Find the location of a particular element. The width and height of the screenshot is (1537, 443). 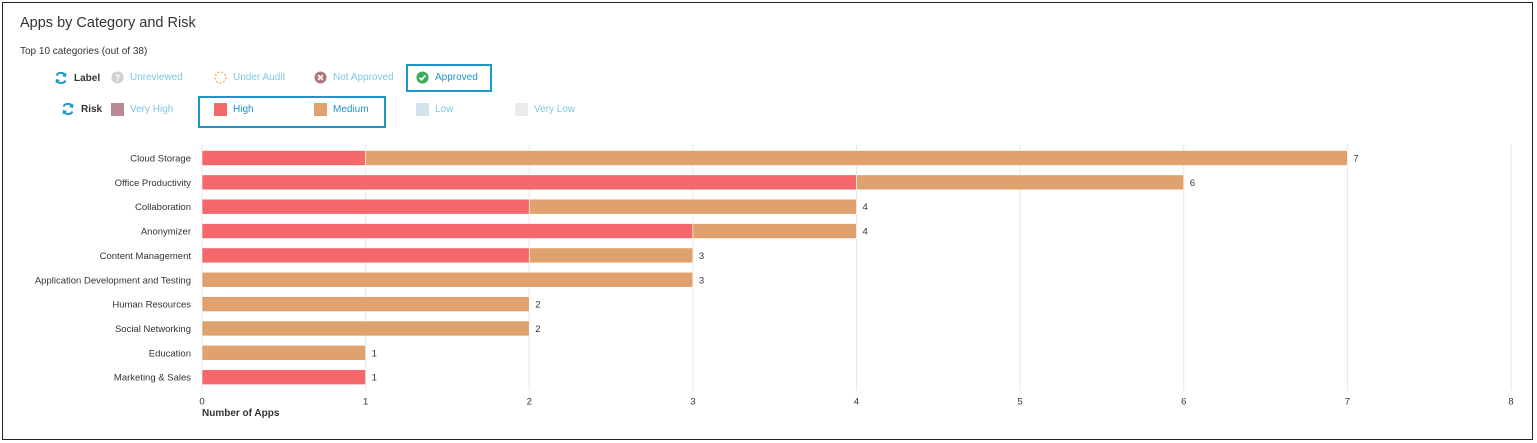

legend-risk-high: High is located at coordinates (234, 109).